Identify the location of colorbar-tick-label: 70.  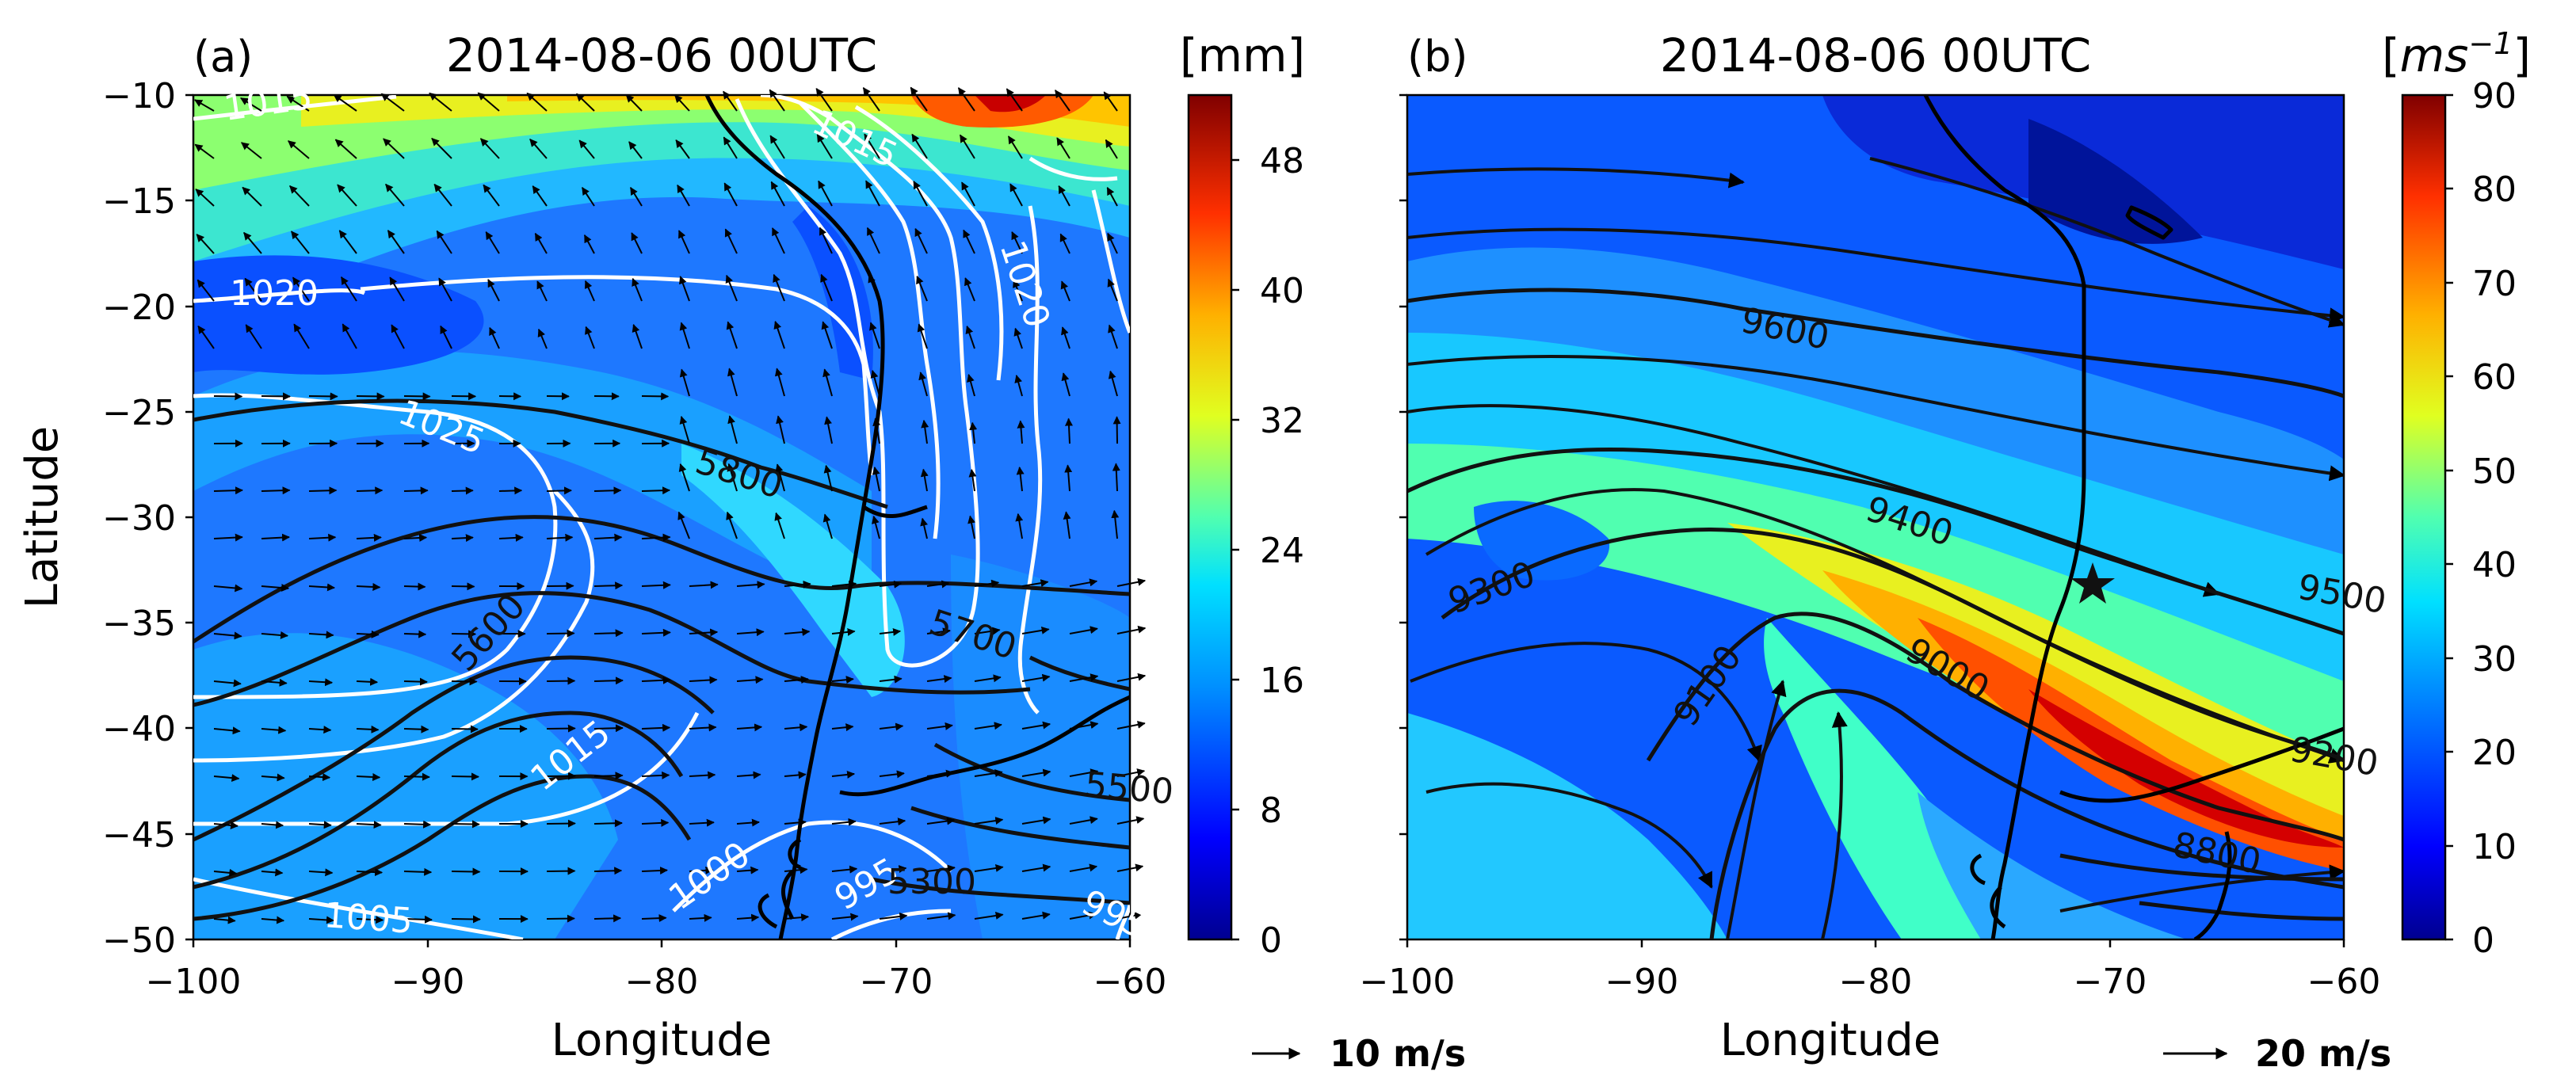
(2494, 284).